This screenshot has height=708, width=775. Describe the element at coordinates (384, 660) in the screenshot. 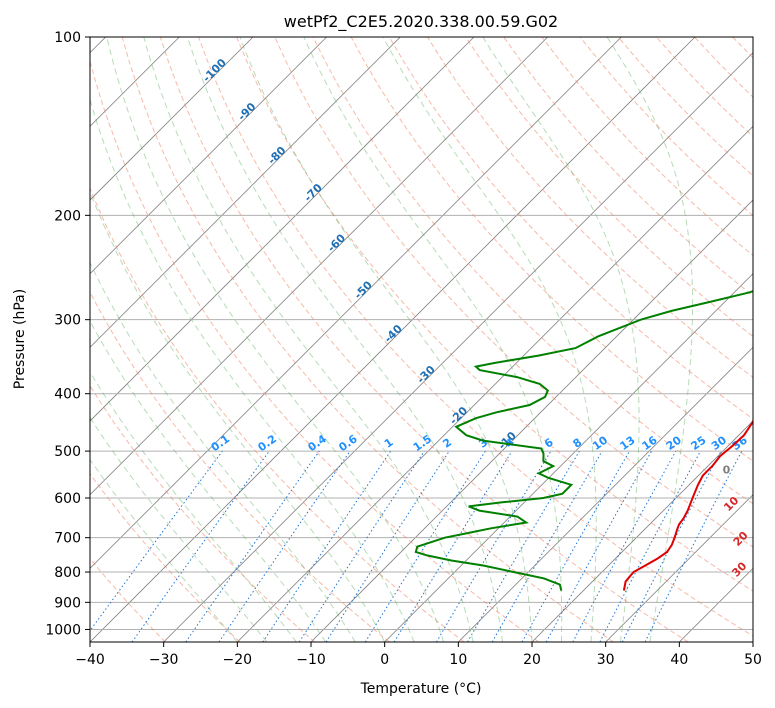

I see `x-tick-label: 0` at that location.